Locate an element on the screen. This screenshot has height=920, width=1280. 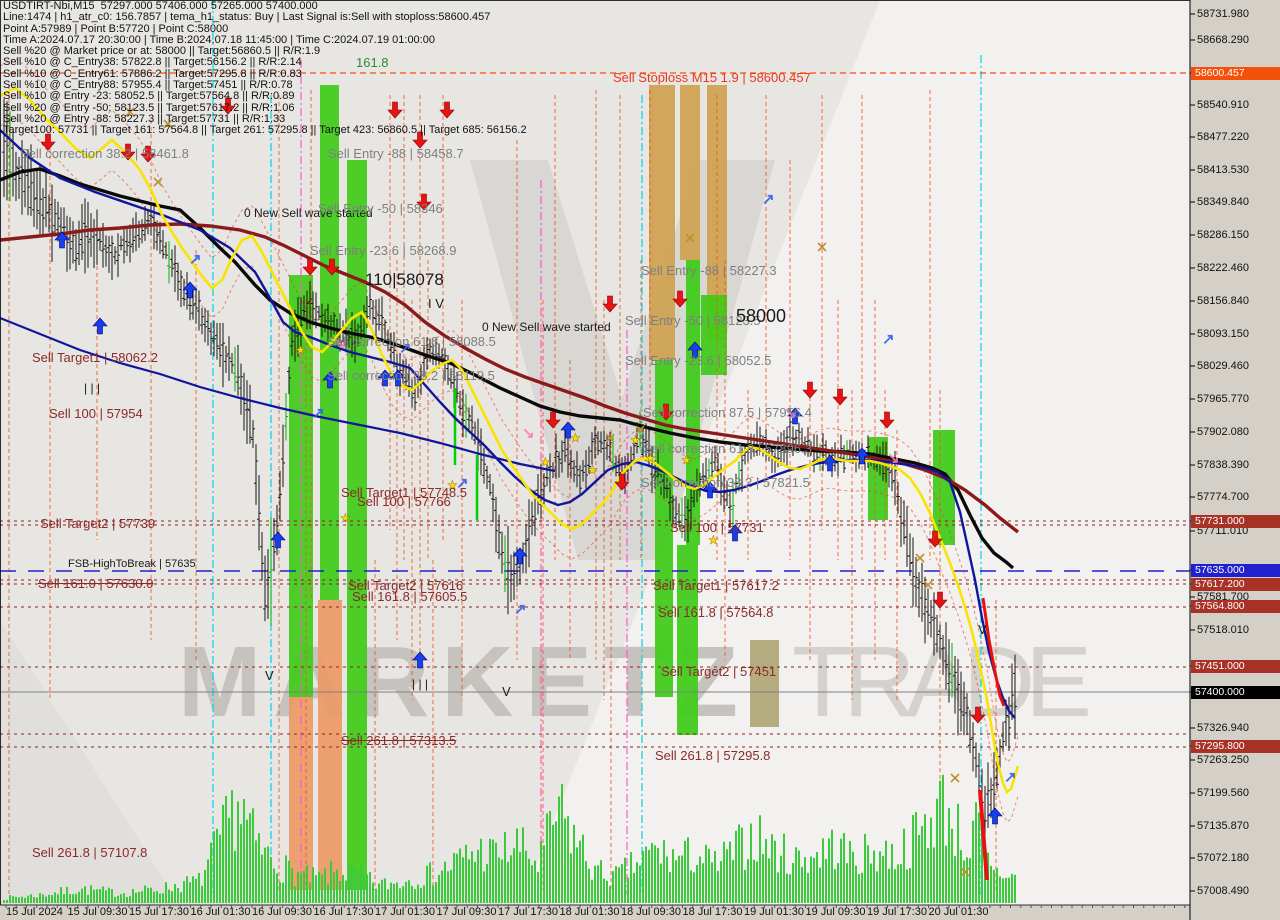
price-axis-panel is located at coordinates (1235, 460).